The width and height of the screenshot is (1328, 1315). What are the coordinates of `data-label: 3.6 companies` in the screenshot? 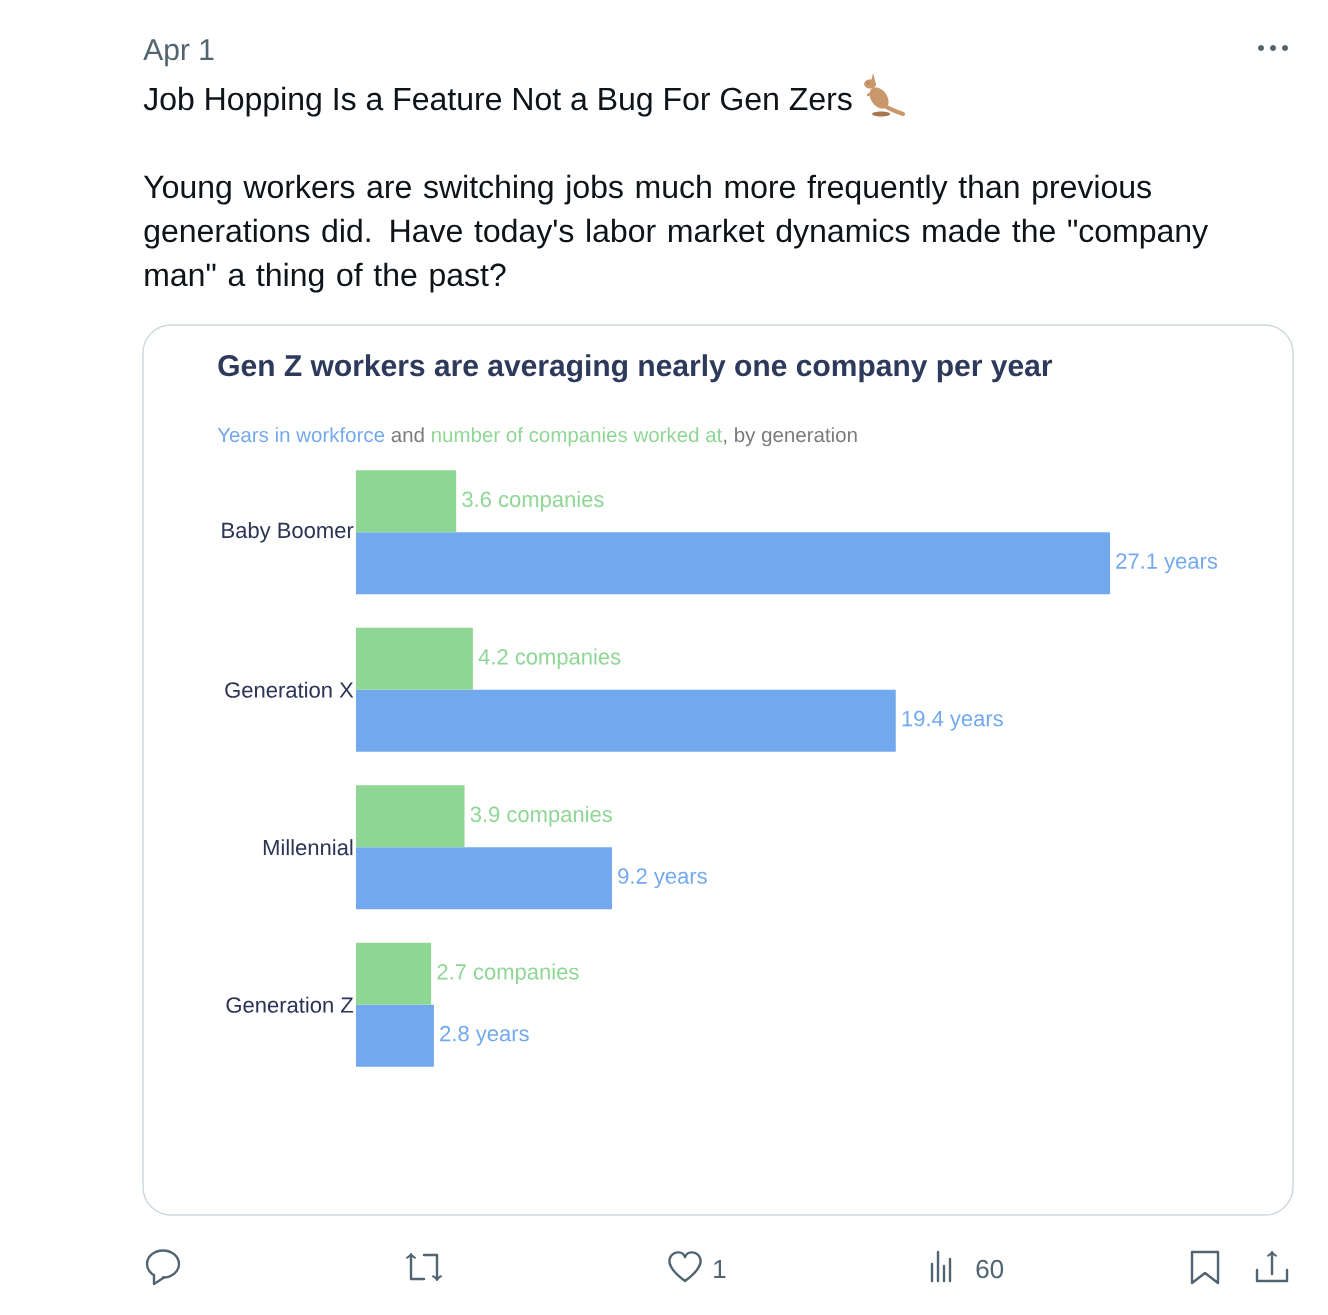 It's located at (533, 501).